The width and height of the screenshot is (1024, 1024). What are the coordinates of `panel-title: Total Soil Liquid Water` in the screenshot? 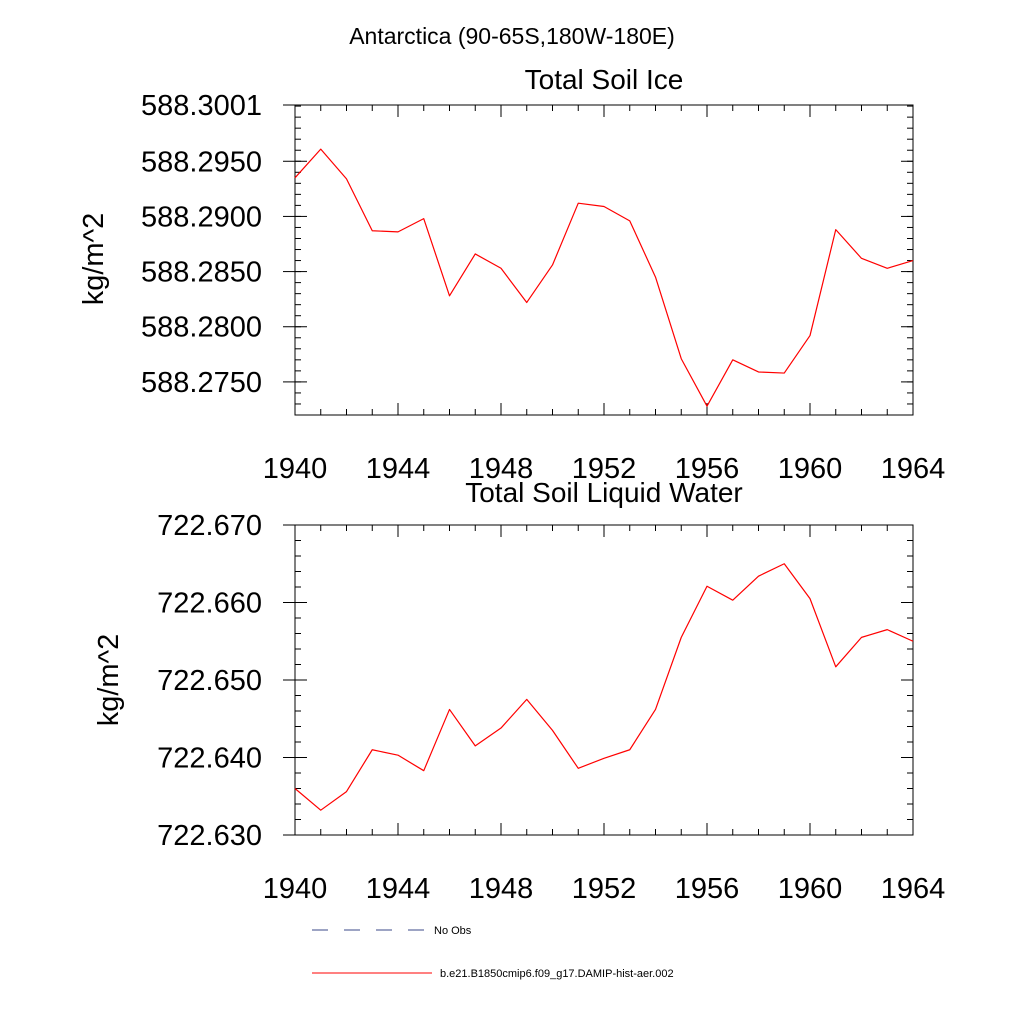 It's located at (604, 492).